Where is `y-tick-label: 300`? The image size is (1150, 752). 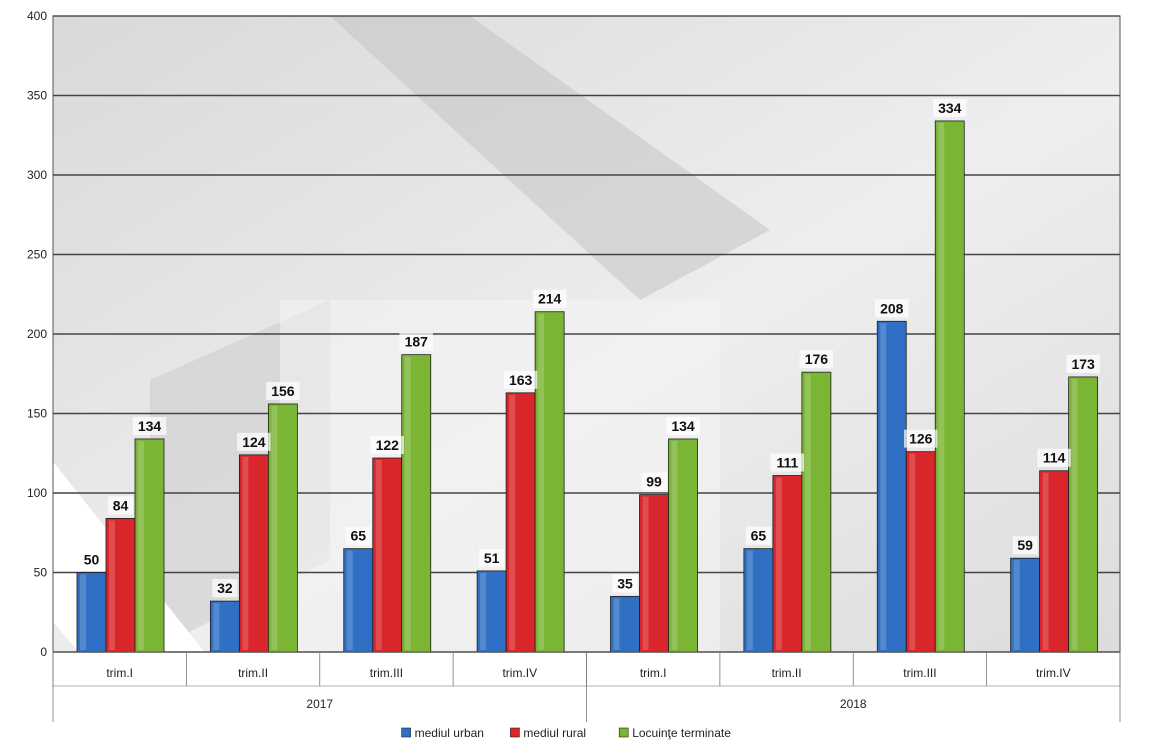 y-tick-label: 300 is located at coordinates (37, 175).